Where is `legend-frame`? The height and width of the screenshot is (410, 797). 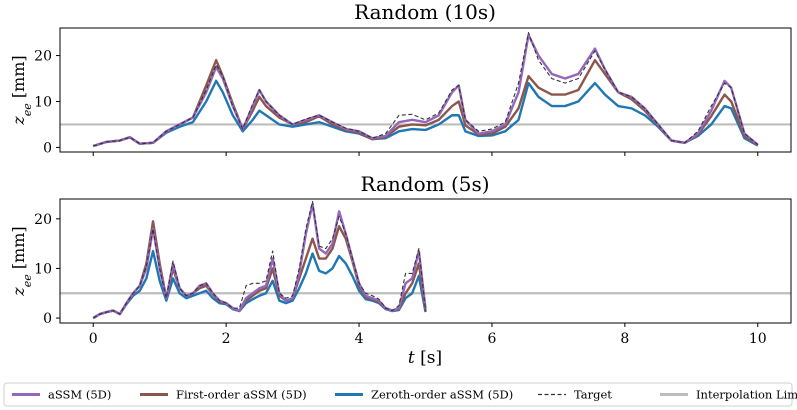 legend-frame is located at coordinates (398, 394).